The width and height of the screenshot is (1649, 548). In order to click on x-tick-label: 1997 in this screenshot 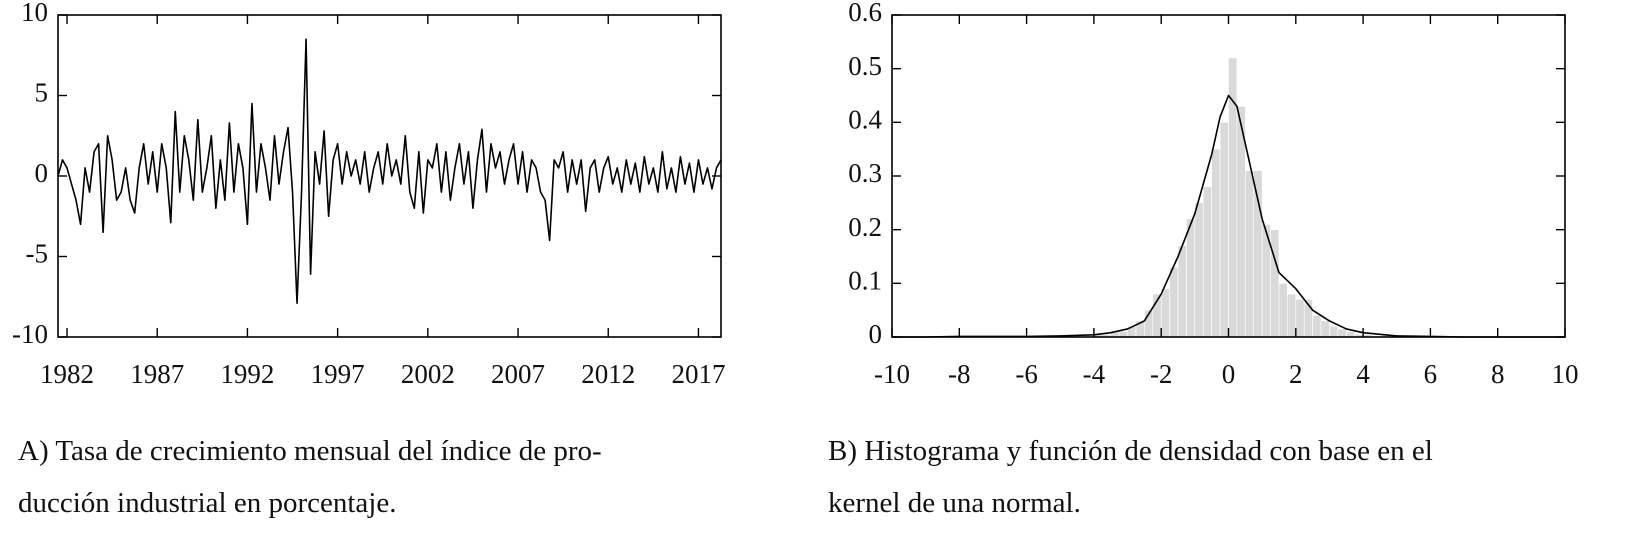, I will do `click(338, 374)`.